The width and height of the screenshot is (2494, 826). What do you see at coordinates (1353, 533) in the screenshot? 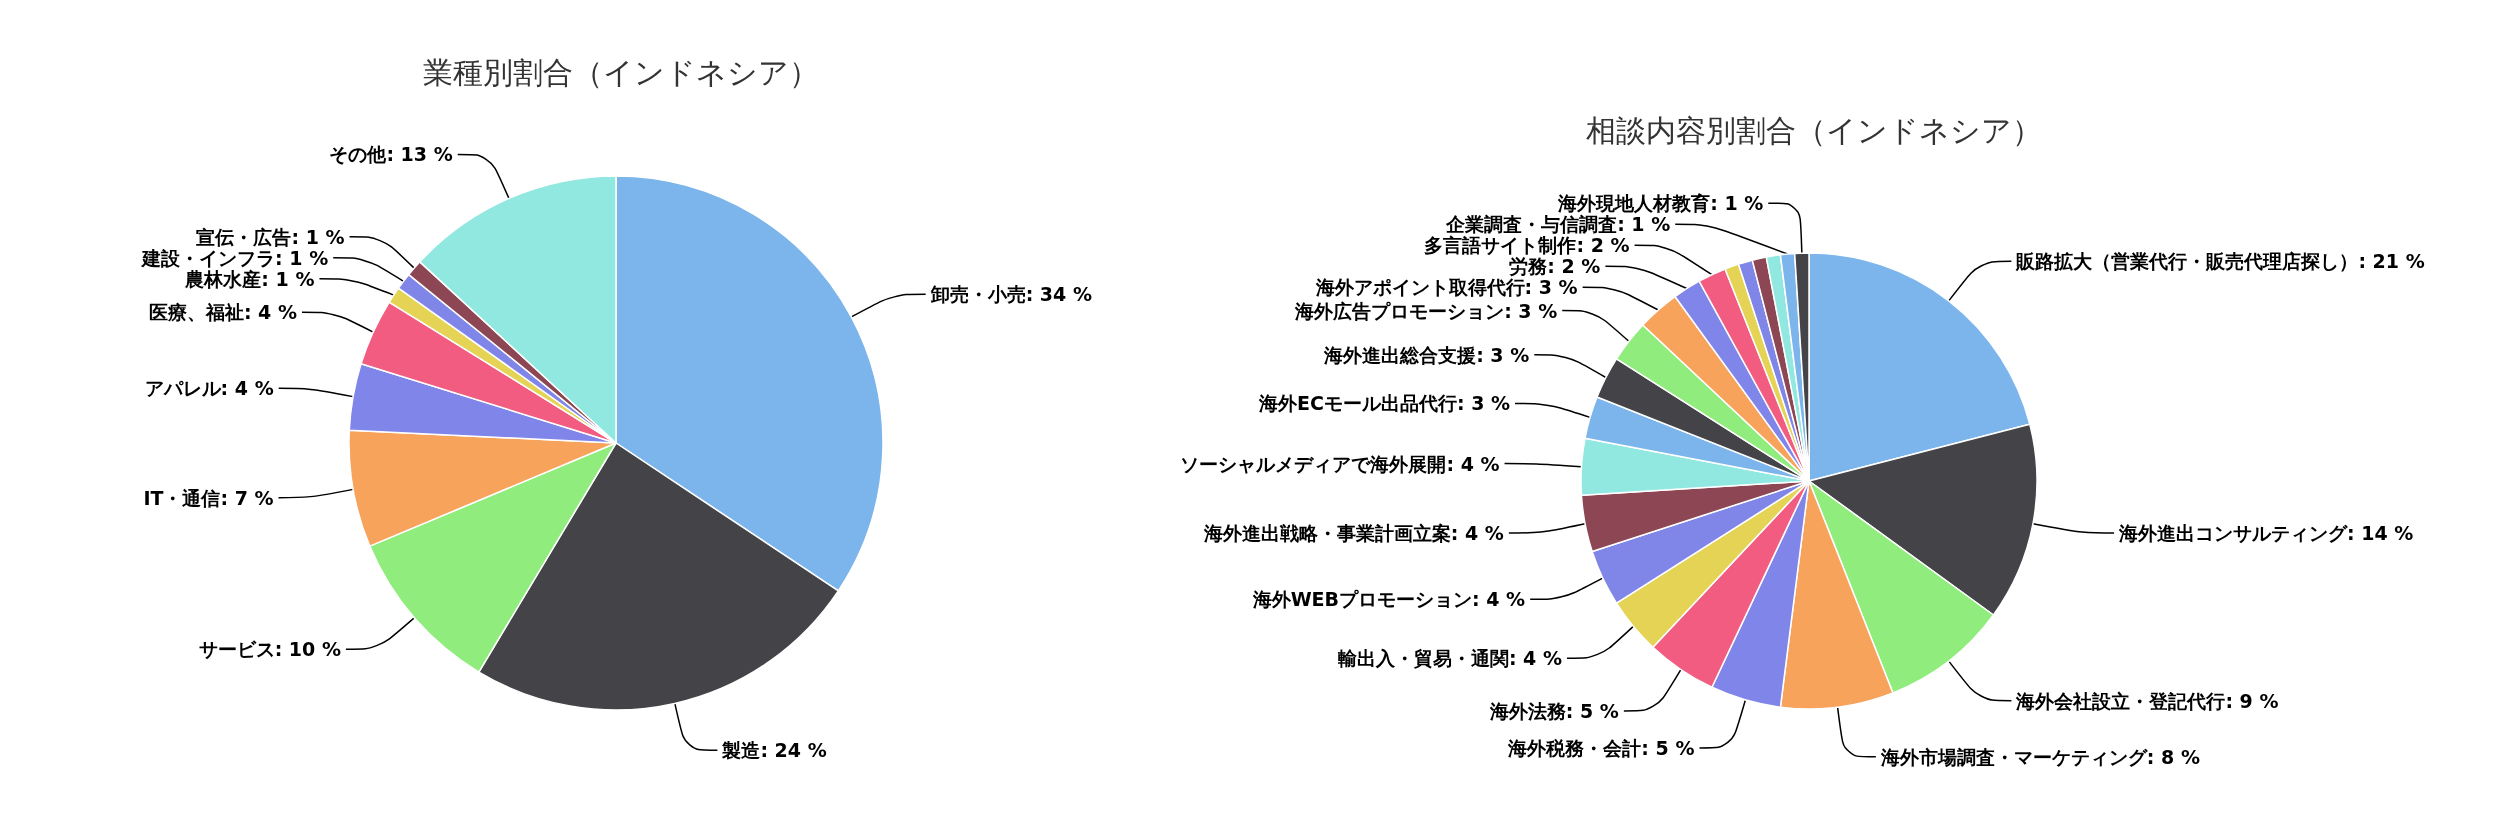
I see `slice-label: 海外進出戦略・事業計画立案: 4 %` at bounding box center [1353, 533].